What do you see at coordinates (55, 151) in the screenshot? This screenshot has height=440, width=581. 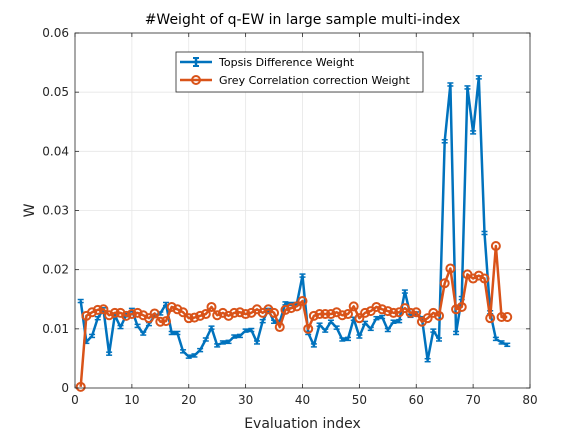 I see `y-tick-label: 0.04` at bounding box center [55, 151].